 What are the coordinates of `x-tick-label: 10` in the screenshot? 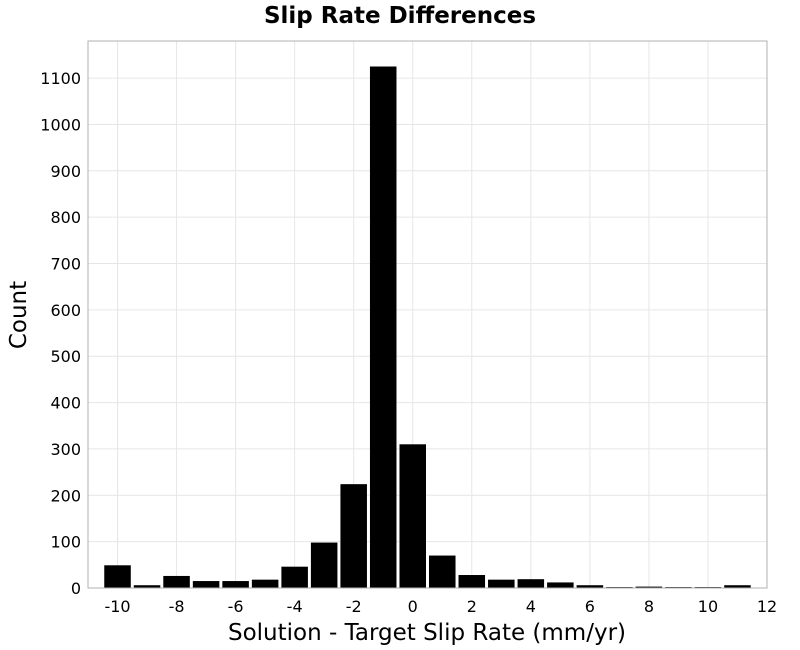 It's located at (708, 606).